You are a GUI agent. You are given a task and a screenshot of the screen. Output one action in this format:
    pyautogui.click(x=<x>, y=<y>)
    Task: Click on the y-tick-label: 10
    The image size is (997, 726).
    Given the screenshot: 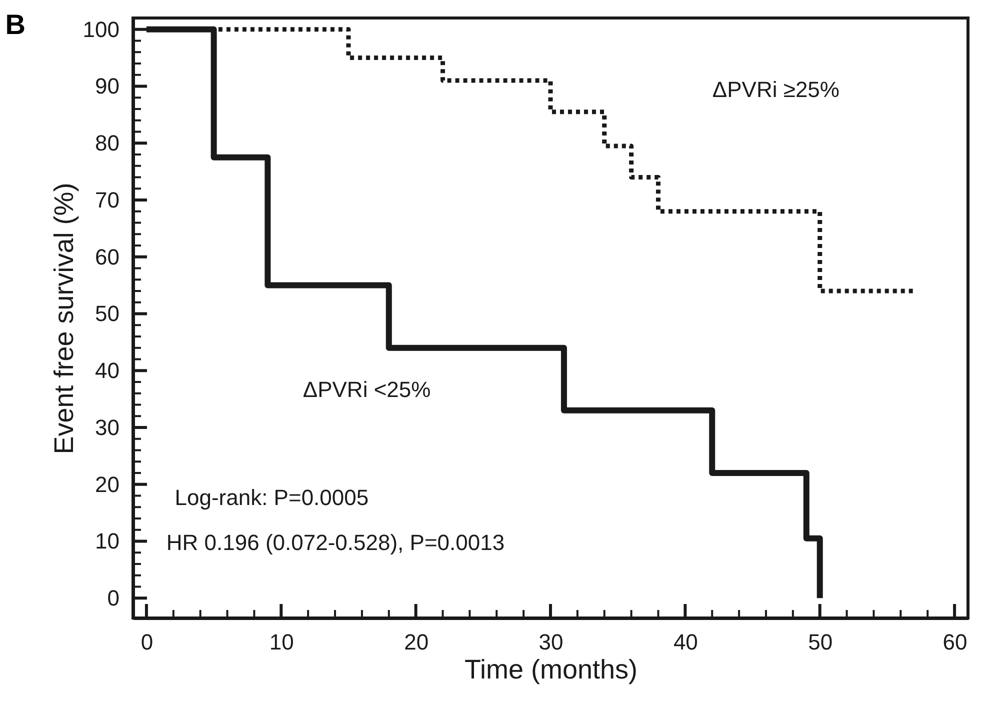 What is the action you would take?
    pyautogui.click(x=107, y=541)
    